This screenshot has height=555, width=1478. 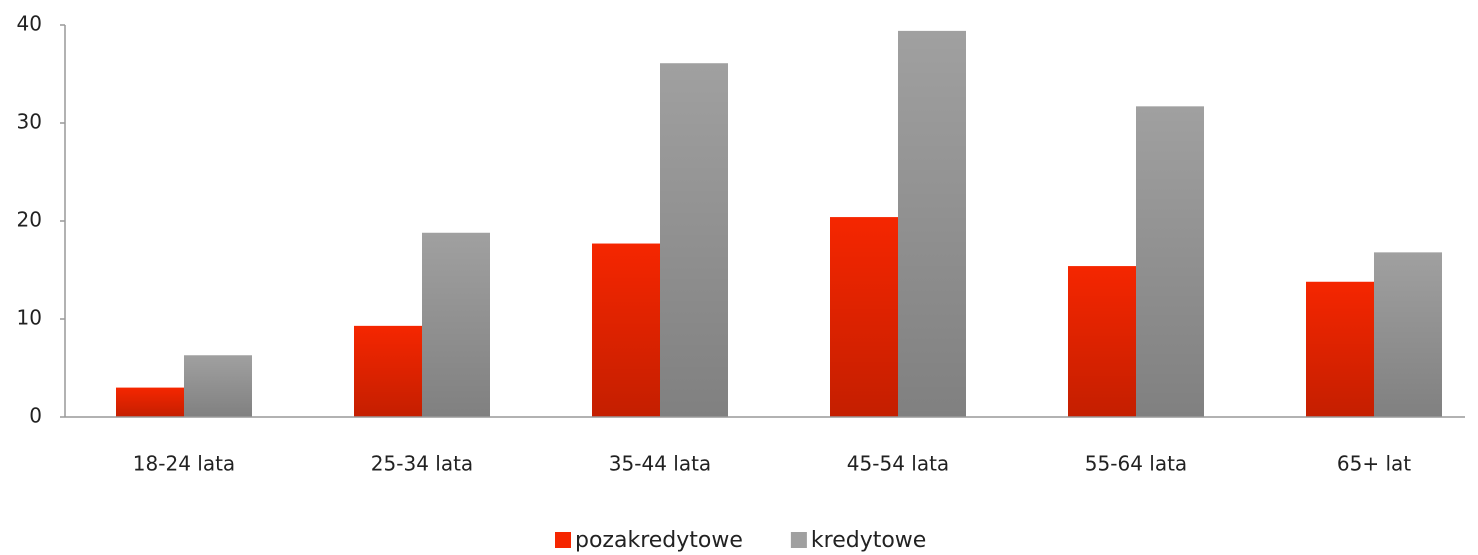 I want to click on x-tick-label: 35-44 lata, so click(x=660, y=464).